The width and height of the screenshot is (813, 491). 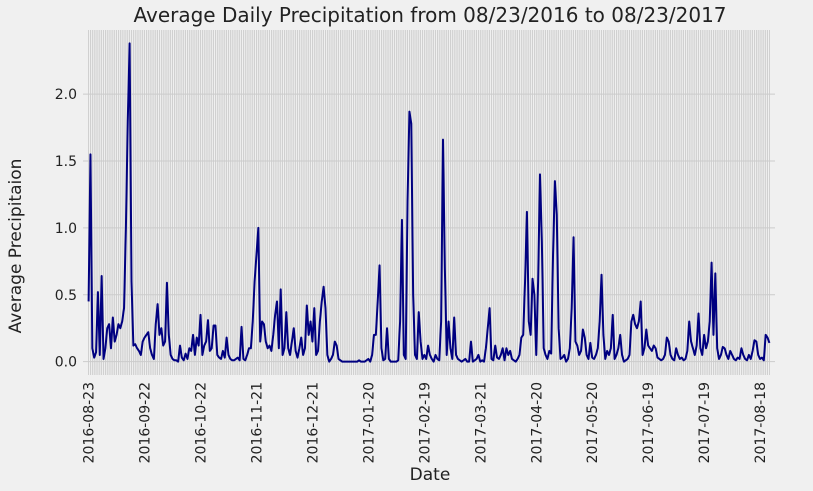 What do you see at coordinates (537, 422) in the screenshot?
I see `x-tick-label: 2017-04-20` at bounding box center [537, 422].